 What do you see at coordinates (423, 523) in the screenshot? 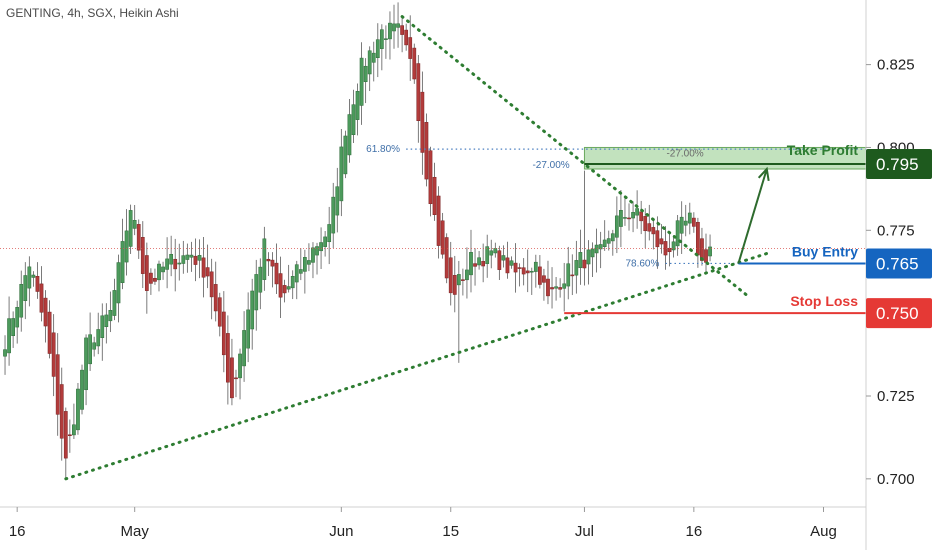
I see `x-axis-ticks: 16 May Jun 15 Jul 16 Aug` at bounding box center [423, 523].